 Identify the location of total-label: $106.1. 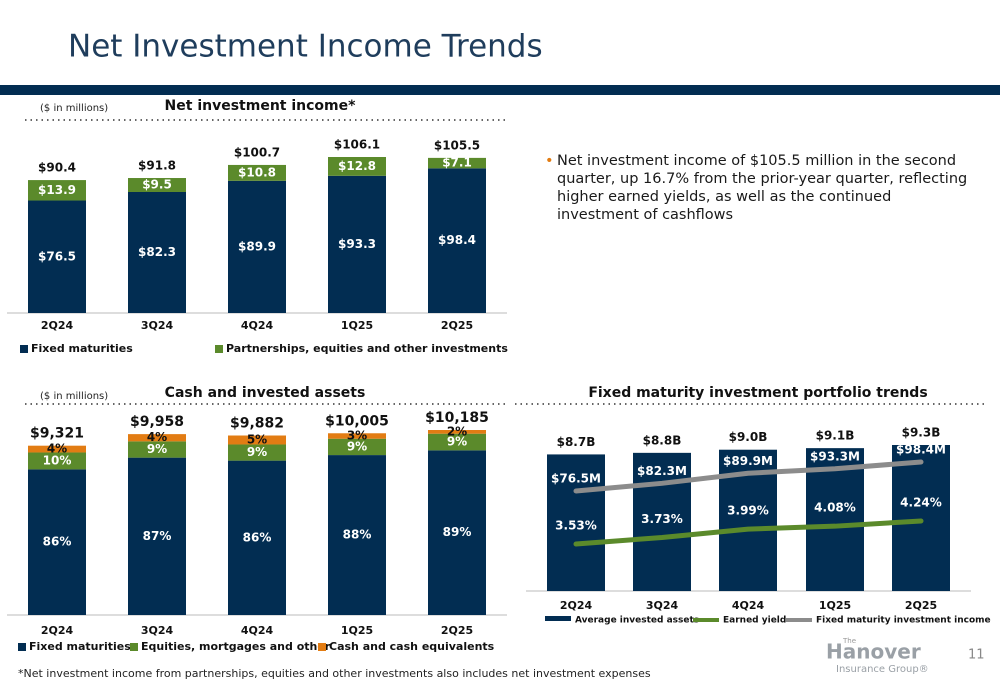
(357, 145).